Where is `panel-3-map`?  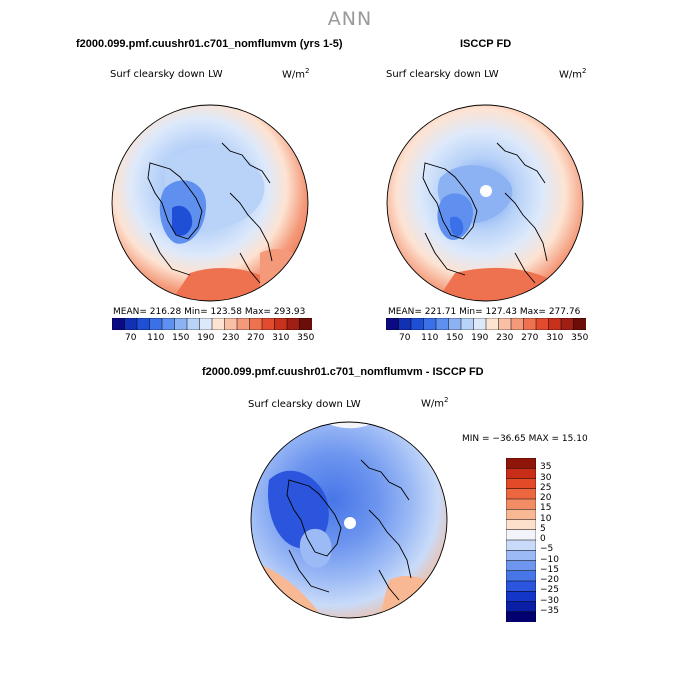 panel-3-map is located at coordinates (349, 520).